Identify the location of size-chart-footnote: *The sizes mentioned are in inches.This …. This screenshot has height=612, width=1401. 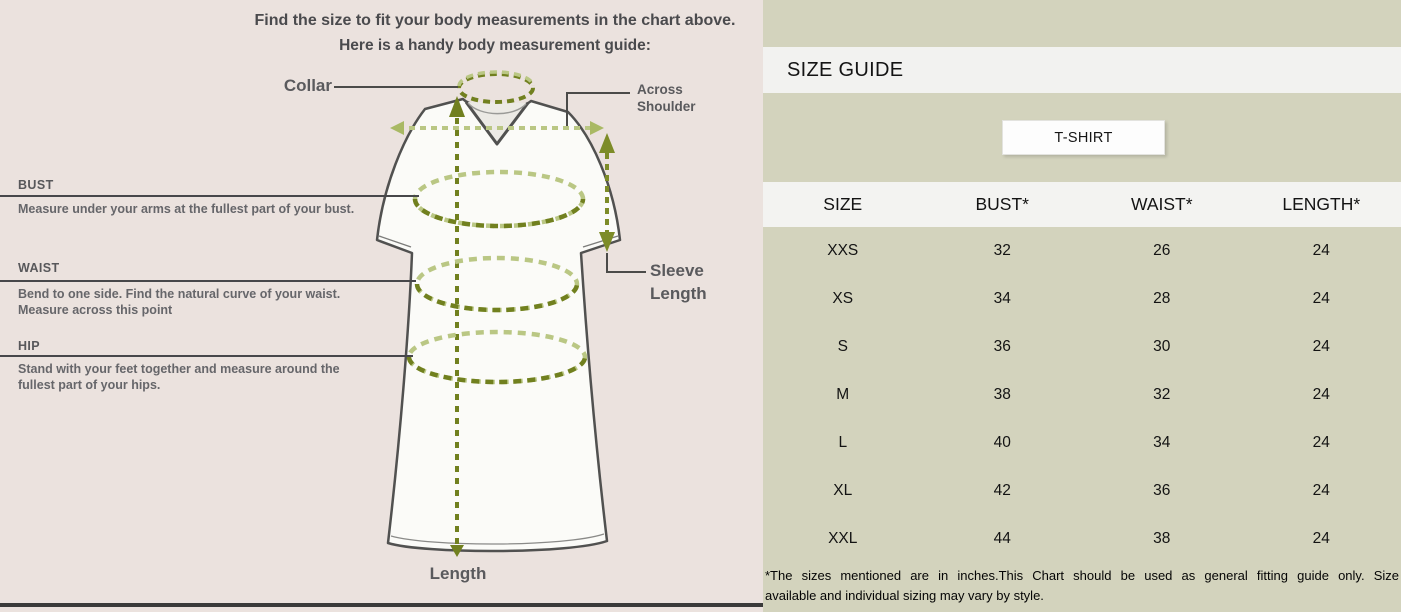
(1082, 585).